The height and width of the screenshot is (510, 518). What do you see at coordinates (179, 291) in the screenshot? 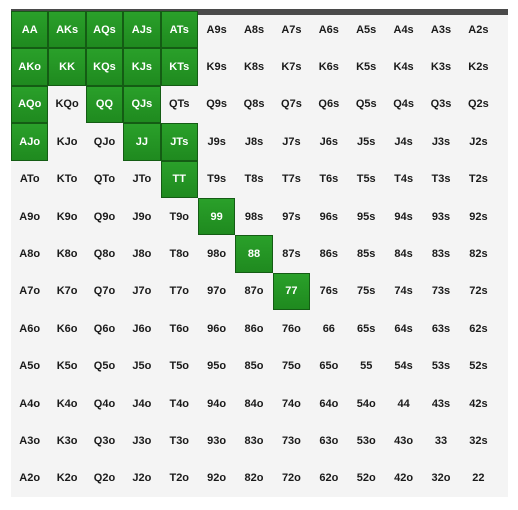
I see `hand-cell-t7o: T7o` at bounding box center [179, 291].